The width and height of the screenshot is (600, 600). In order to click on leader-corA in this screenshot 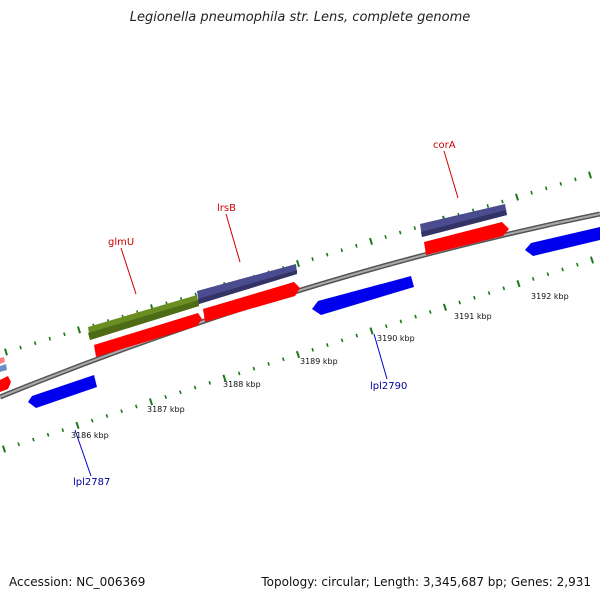, I will do `click(451, 174)`.